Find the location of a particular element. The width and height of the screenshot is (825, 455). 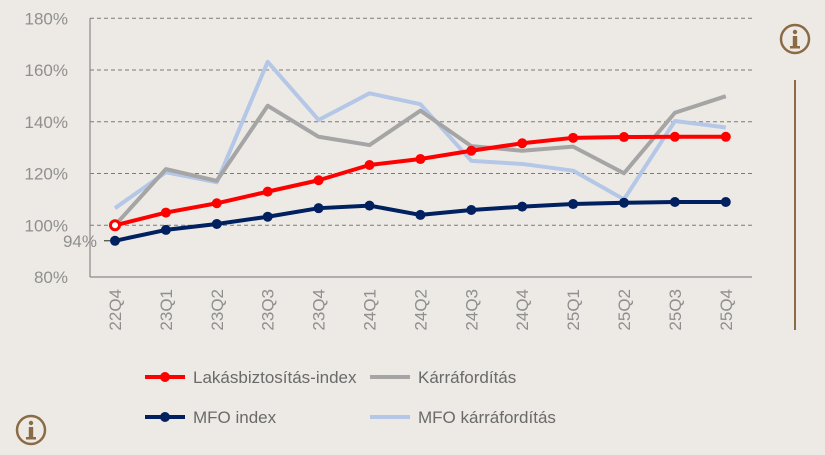

legend-label: Kárráfordítás is located at coordinates (467, 377).